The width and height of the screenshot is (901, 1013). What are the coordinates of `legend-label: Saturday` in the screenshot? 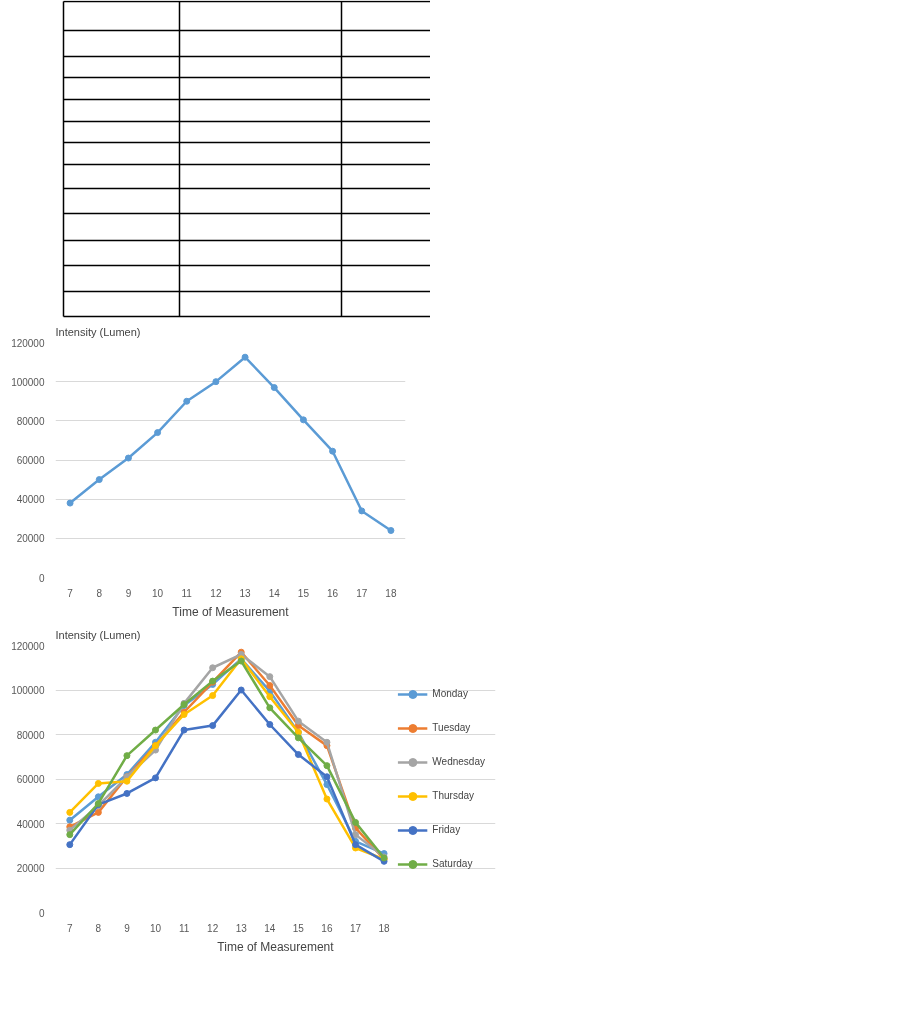 It's located at (452, 863).